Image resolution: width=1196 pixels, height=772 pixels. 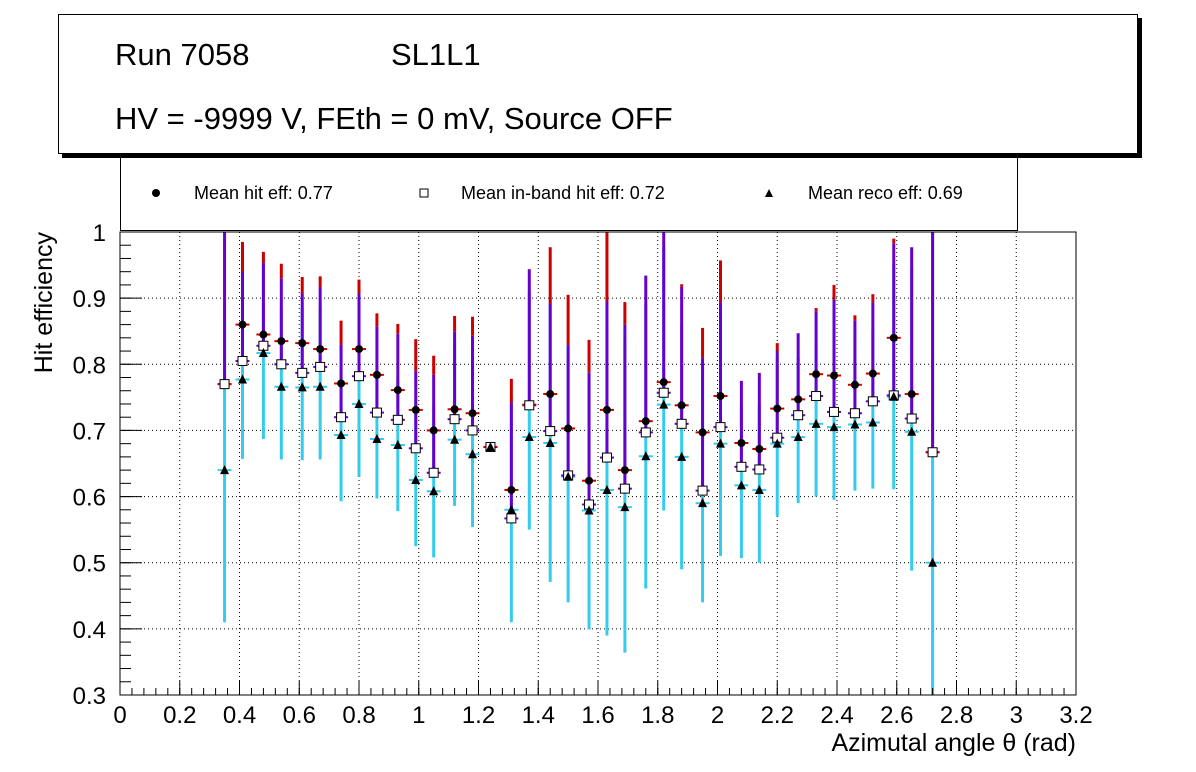 I want to click on legend-markers, so click(x=462, y=193).